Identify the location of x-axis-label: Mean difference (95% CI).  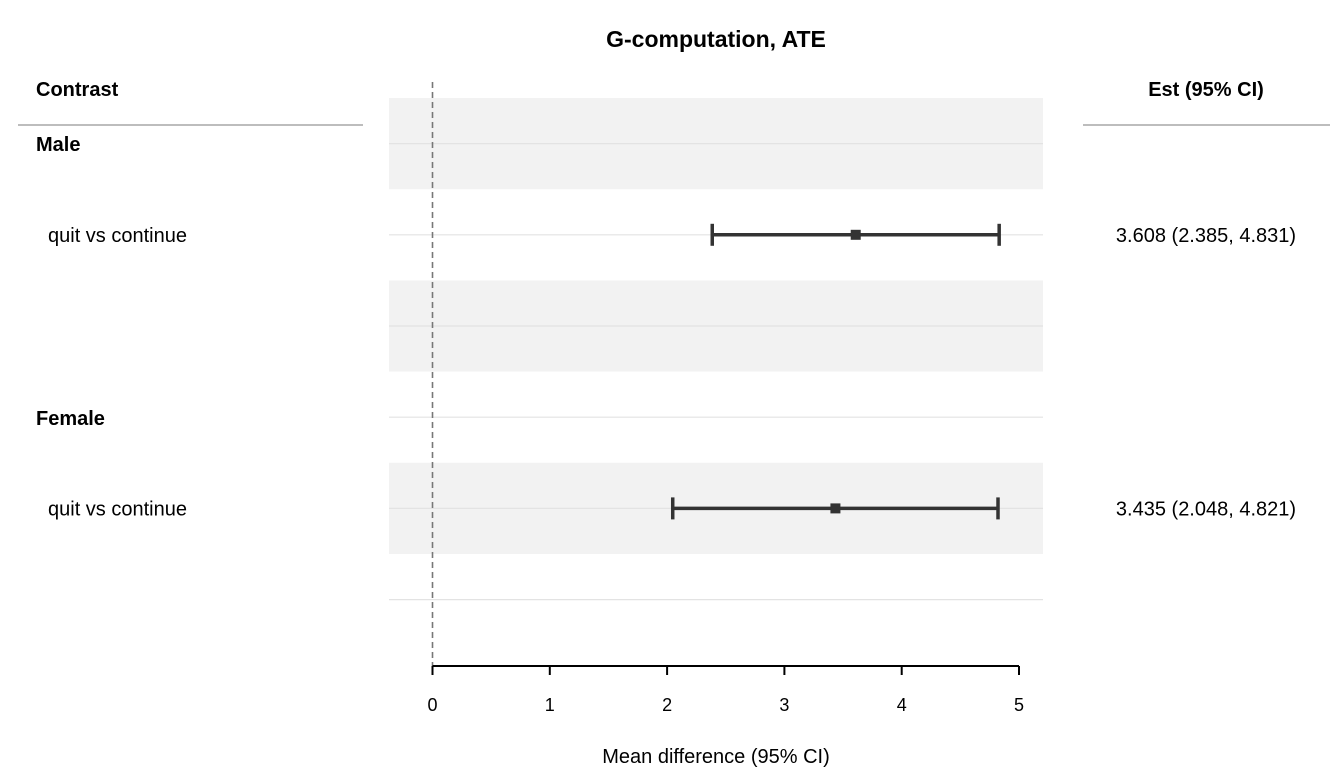
(716, 757).